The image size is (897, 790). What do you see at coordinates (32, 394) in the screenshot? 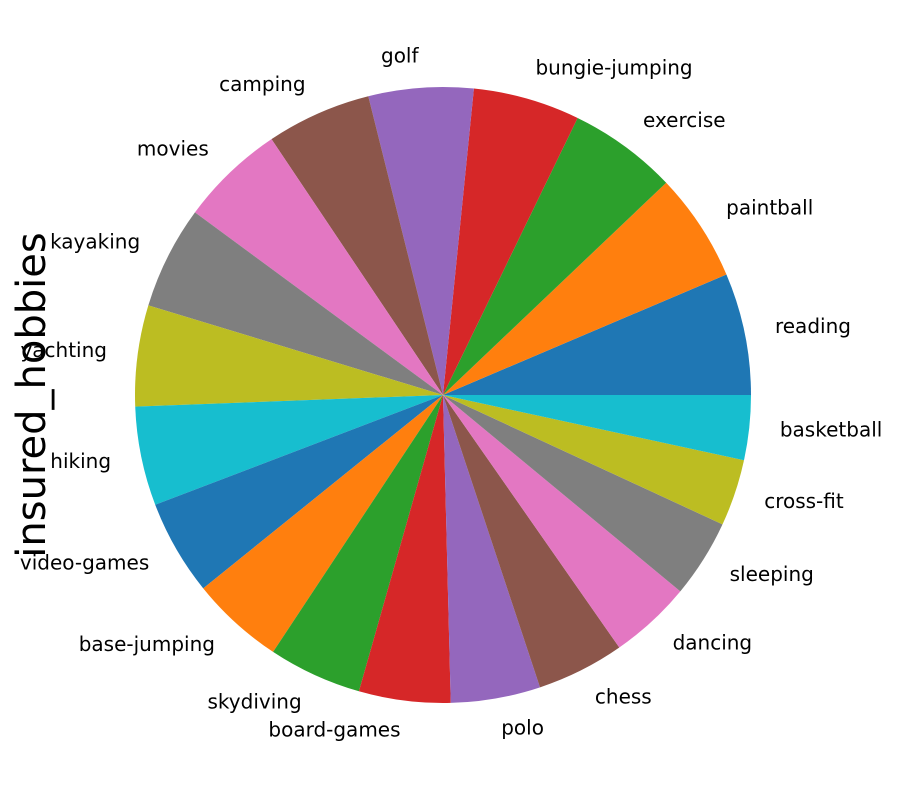
I see `y-axis-label: insured_hobbies` at bounding box center [32, 394].